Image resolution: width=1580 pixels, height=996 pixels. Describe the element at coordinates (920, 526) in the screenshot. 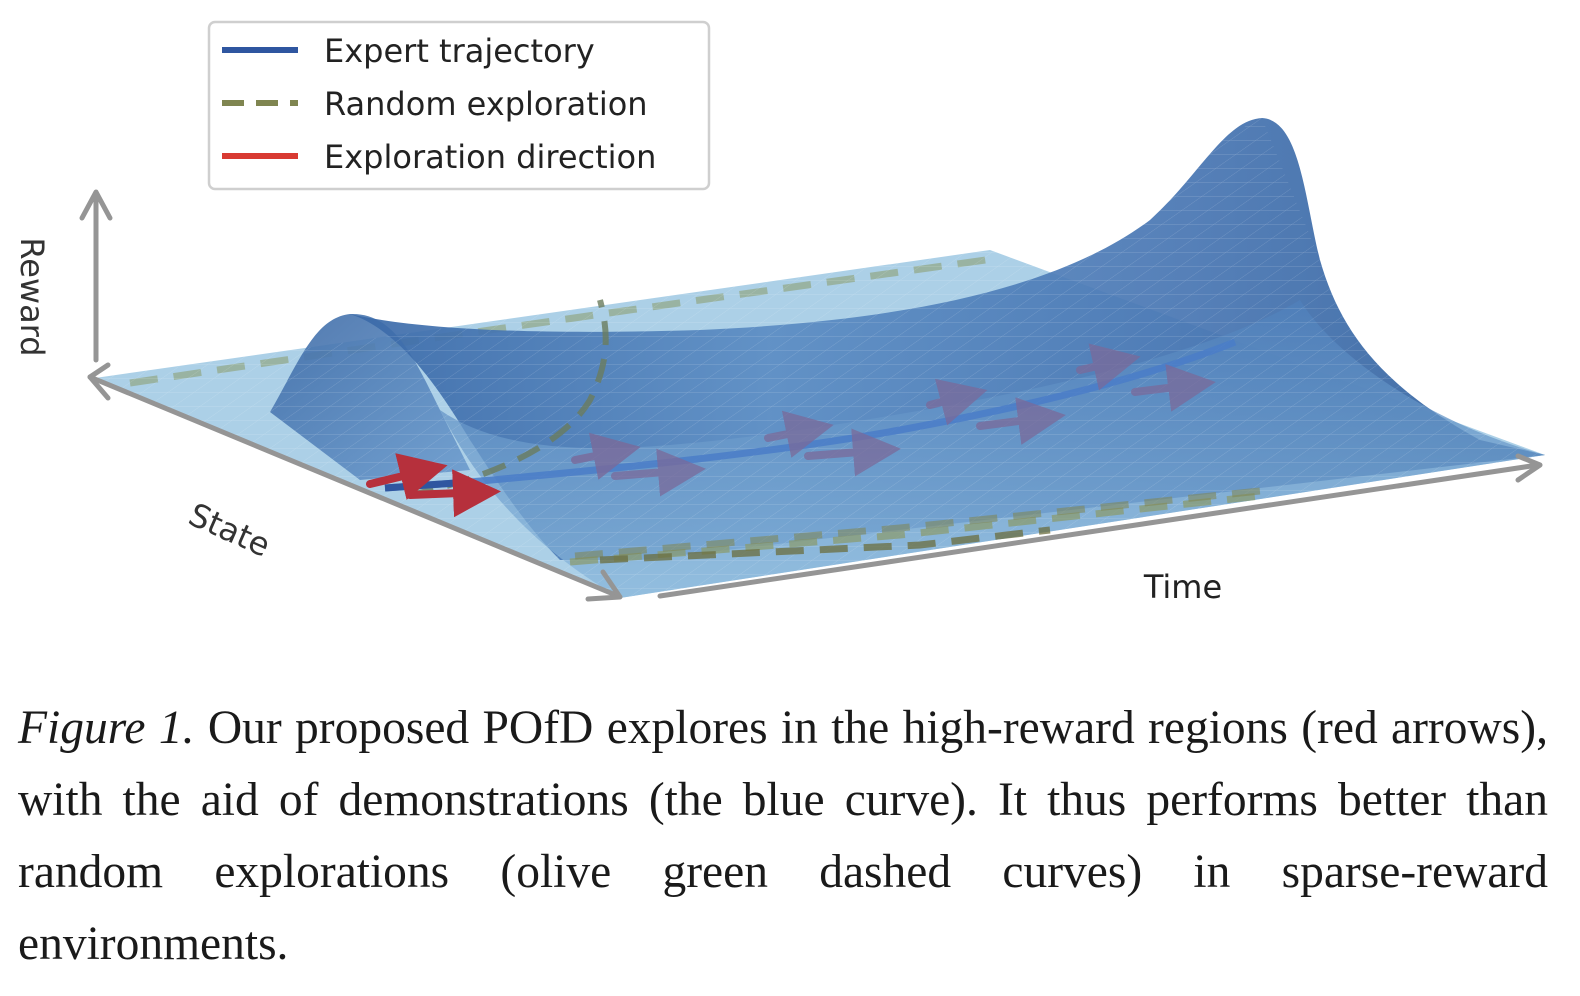

I see `random-exploration-near-curves` at that location.